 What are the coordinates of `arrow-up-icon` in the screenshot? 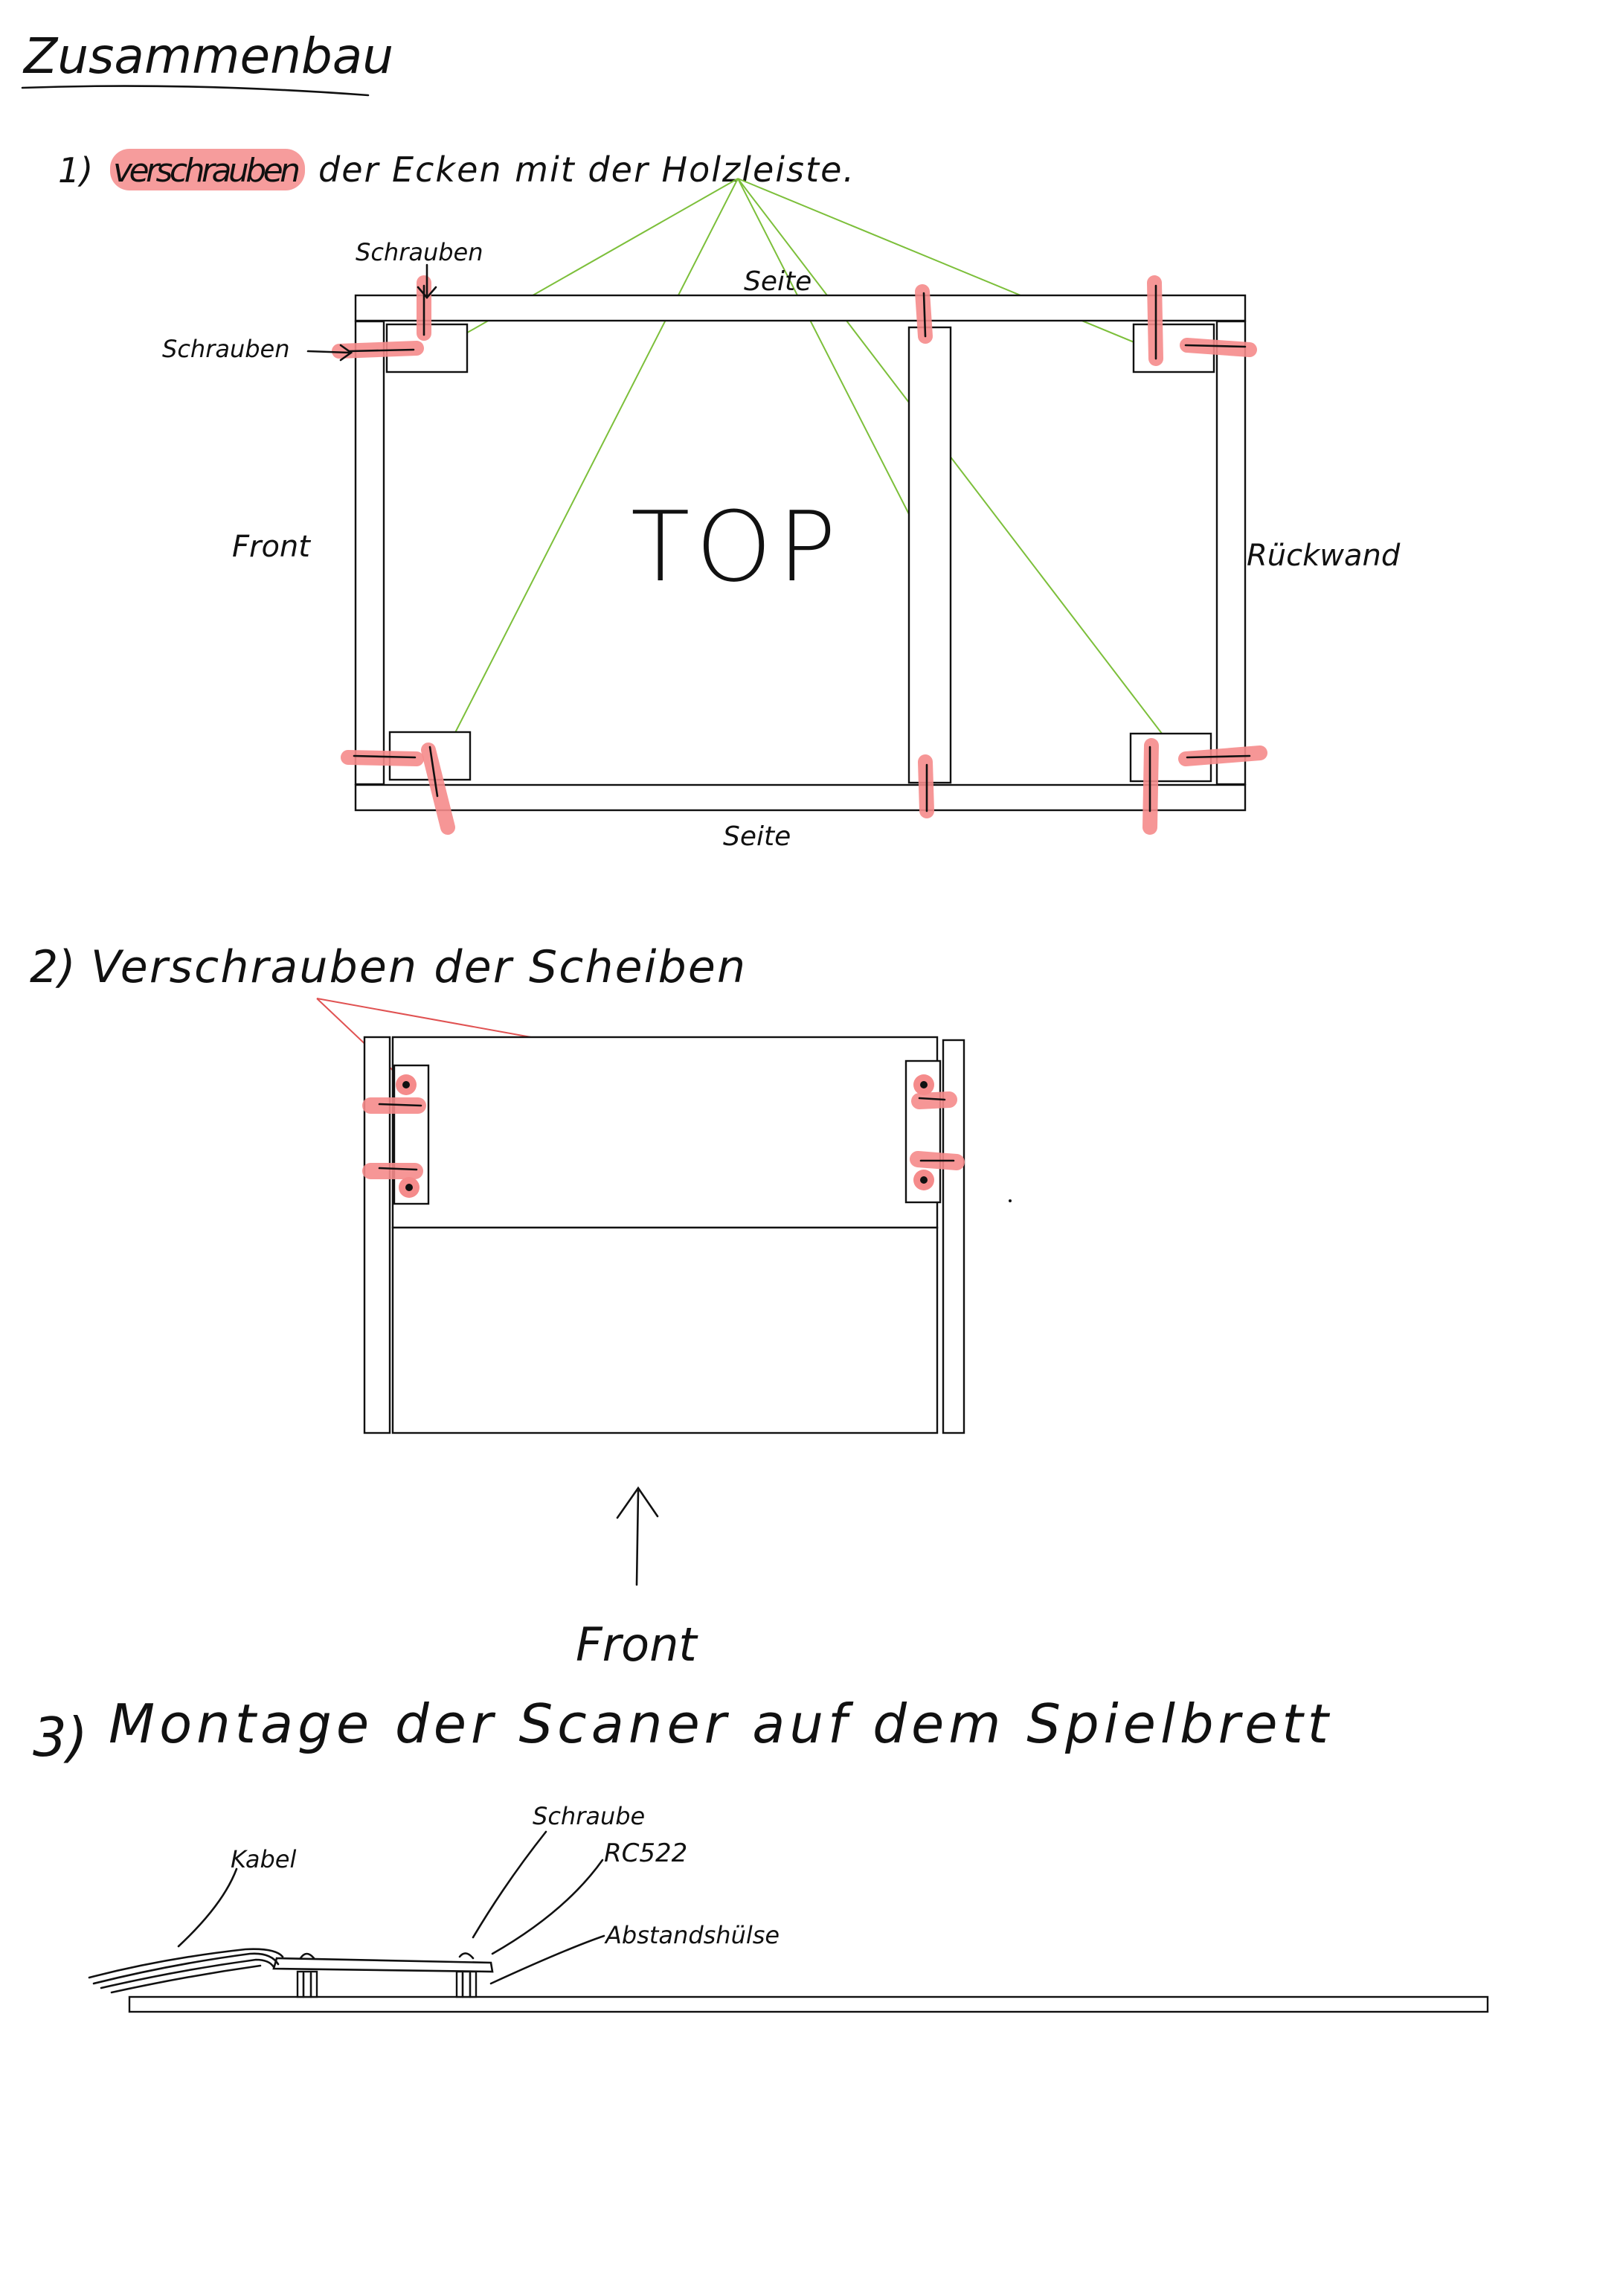 It's located at (638, 1536).